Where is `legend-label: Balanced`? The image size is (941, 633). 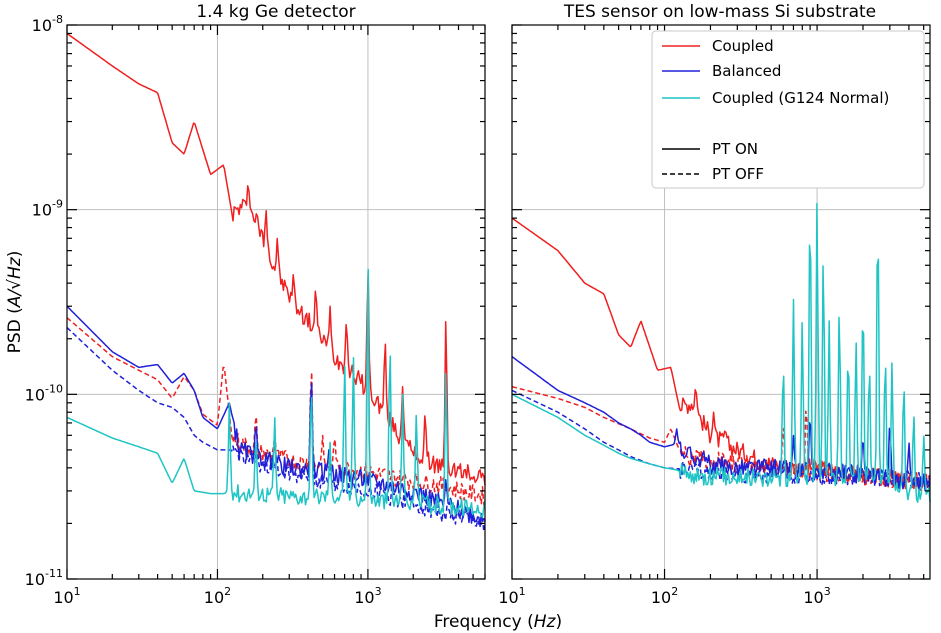
legend-label: Balanced is located at coordinates (746, 71).